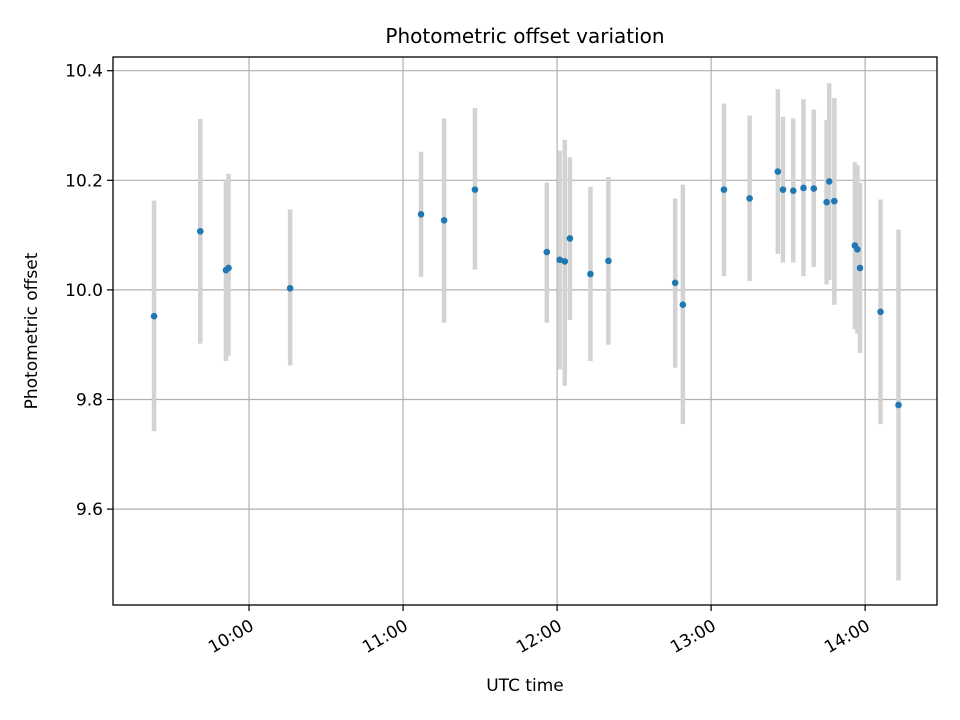 This screenshot has width=960, height=720. Describe the element at coordinates (525, 686) in the screenshot. I see `x-axis-label: UTC time` at that location.